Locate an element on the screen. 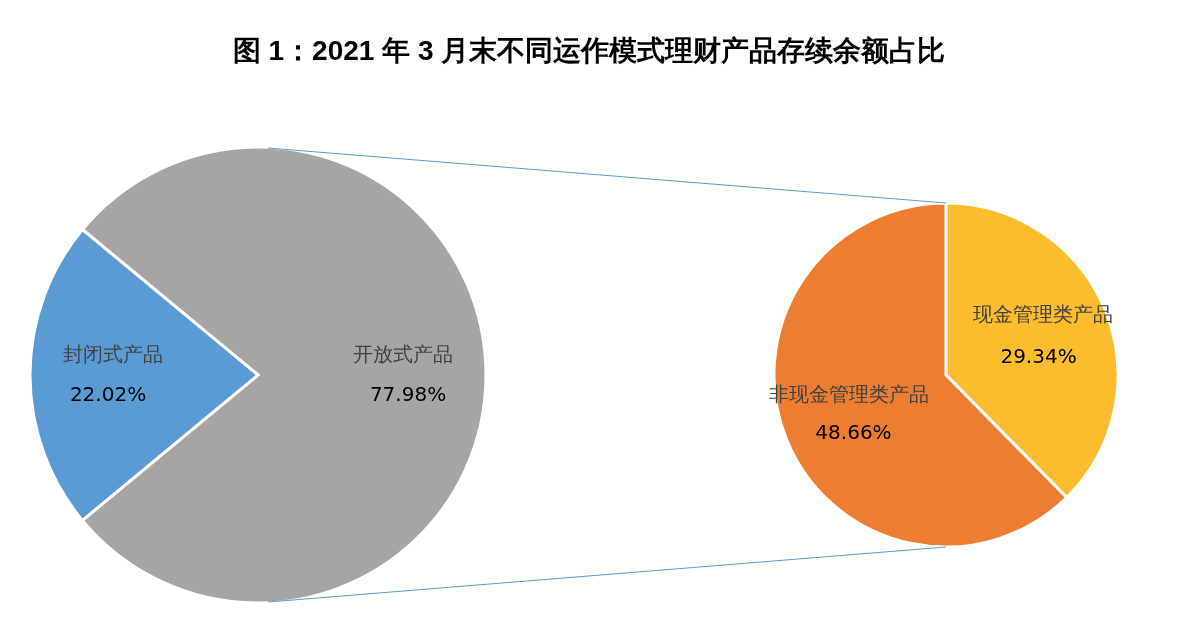  data-label: 22.02% is located at coordinates (108, 393).